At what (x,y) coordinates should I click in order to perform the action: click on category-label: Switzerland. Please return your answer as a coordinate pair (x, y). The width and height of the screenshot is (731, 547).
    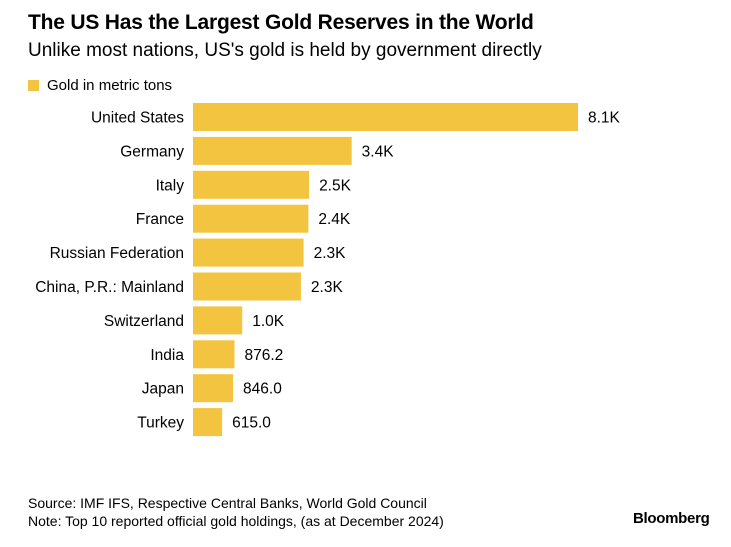
    Looking at the image, I should click on (144, 321).